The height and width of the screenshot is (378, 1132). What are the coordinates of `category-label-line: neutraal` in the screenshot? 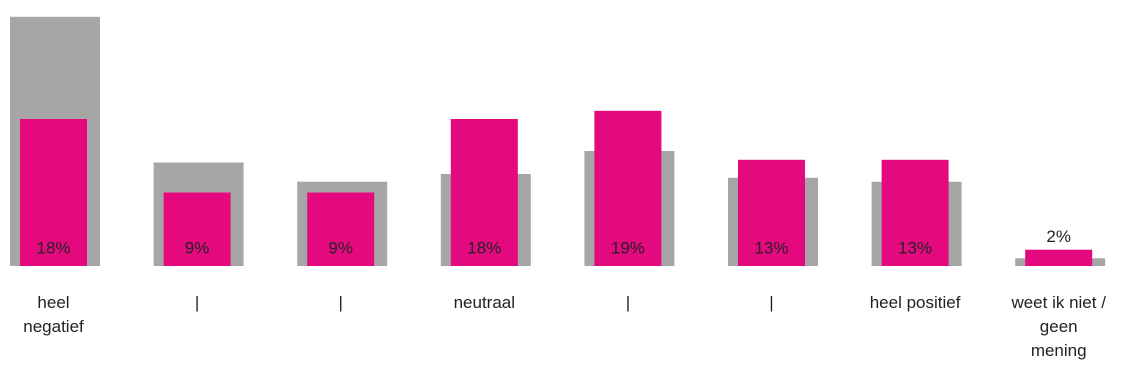 It's located at (484, 302).